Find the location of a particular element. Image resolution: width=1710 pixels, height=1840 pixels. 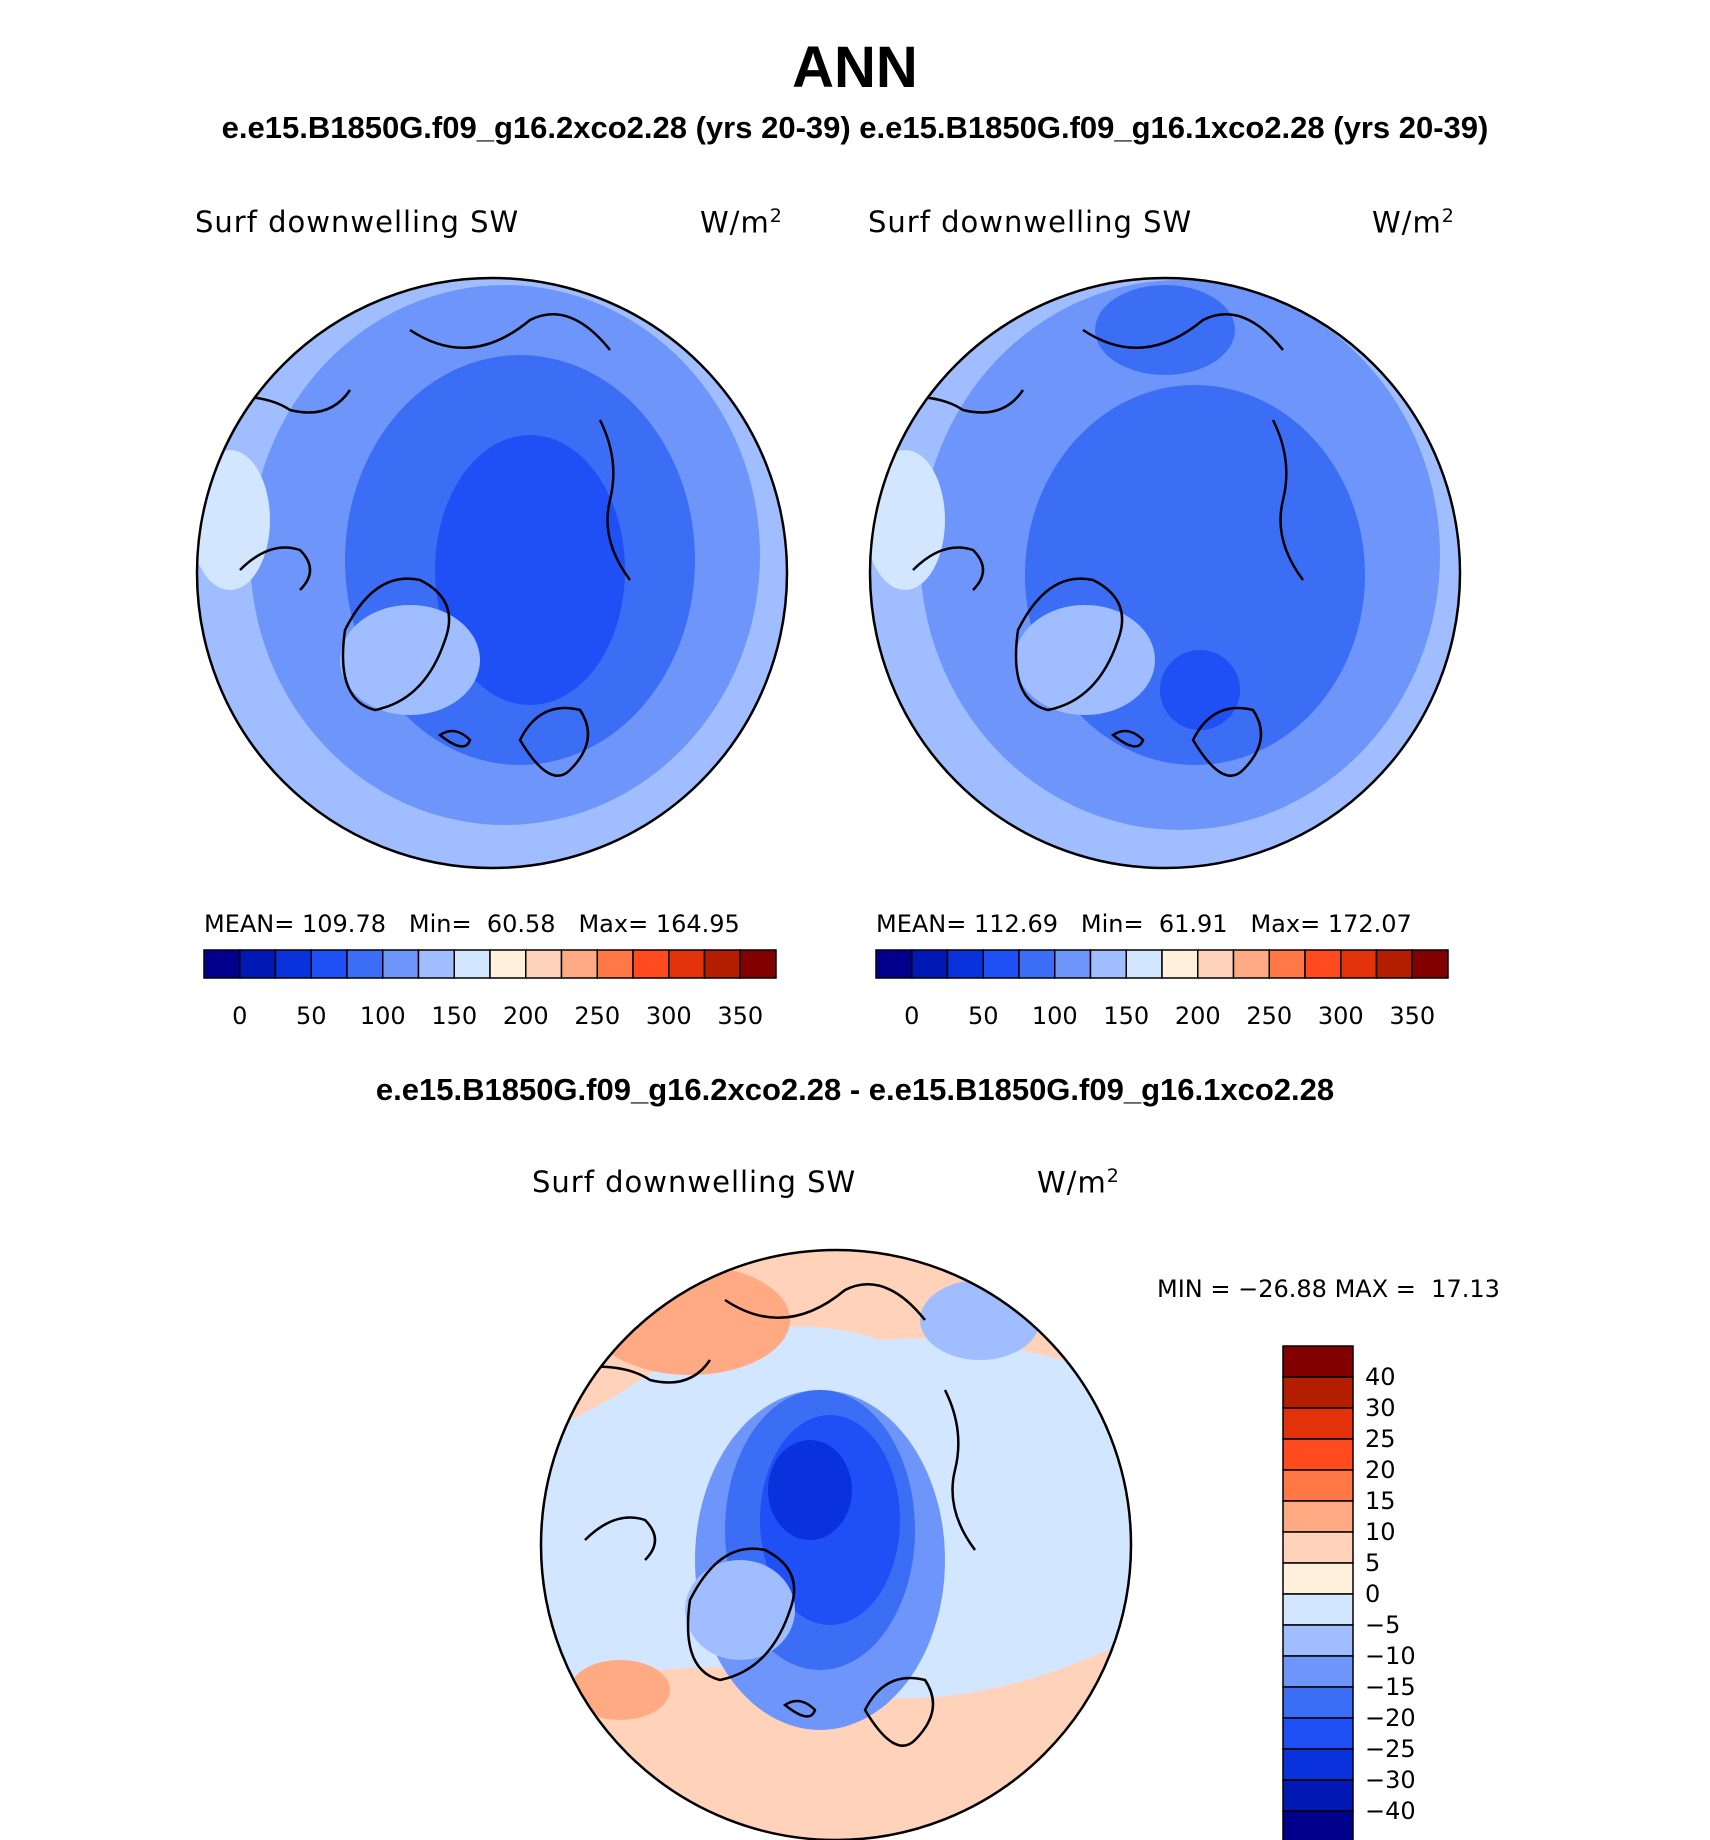

panel1-variable-title: Surf downwelling SW is located at coordinates (357, 222).